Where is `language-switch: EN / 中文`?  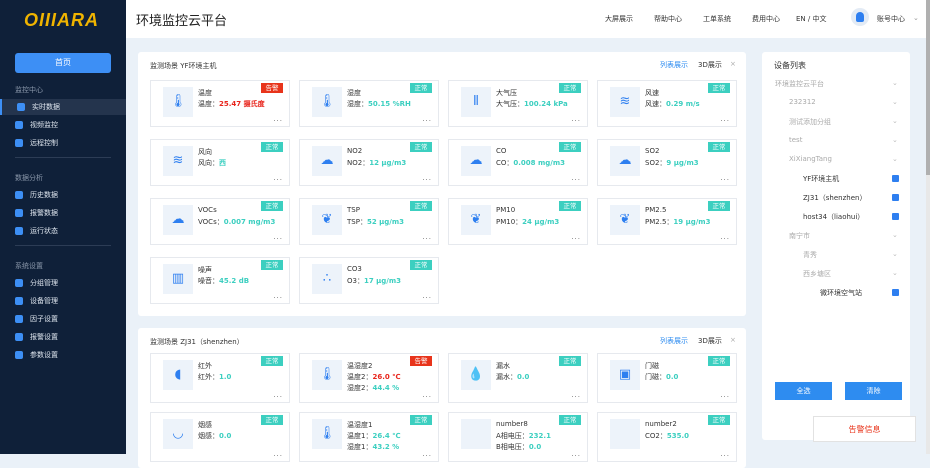
language-switch: EN / 中文 is located at coordinates (811, 19).